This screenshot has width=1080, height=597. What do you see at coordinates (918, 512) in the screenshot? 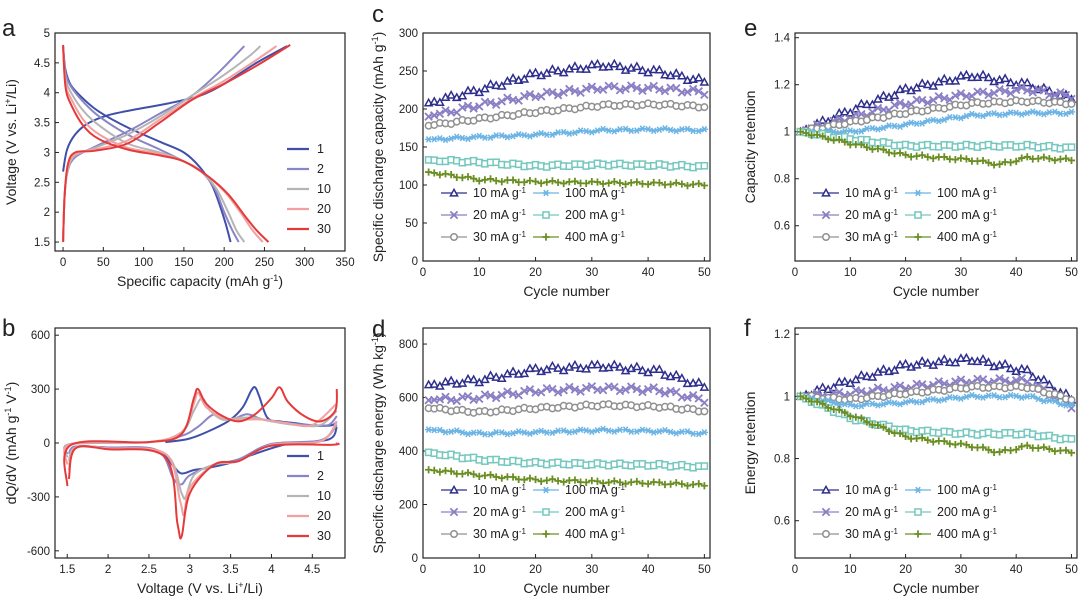
I see `legend-marker` at bounding box center [918, 512].